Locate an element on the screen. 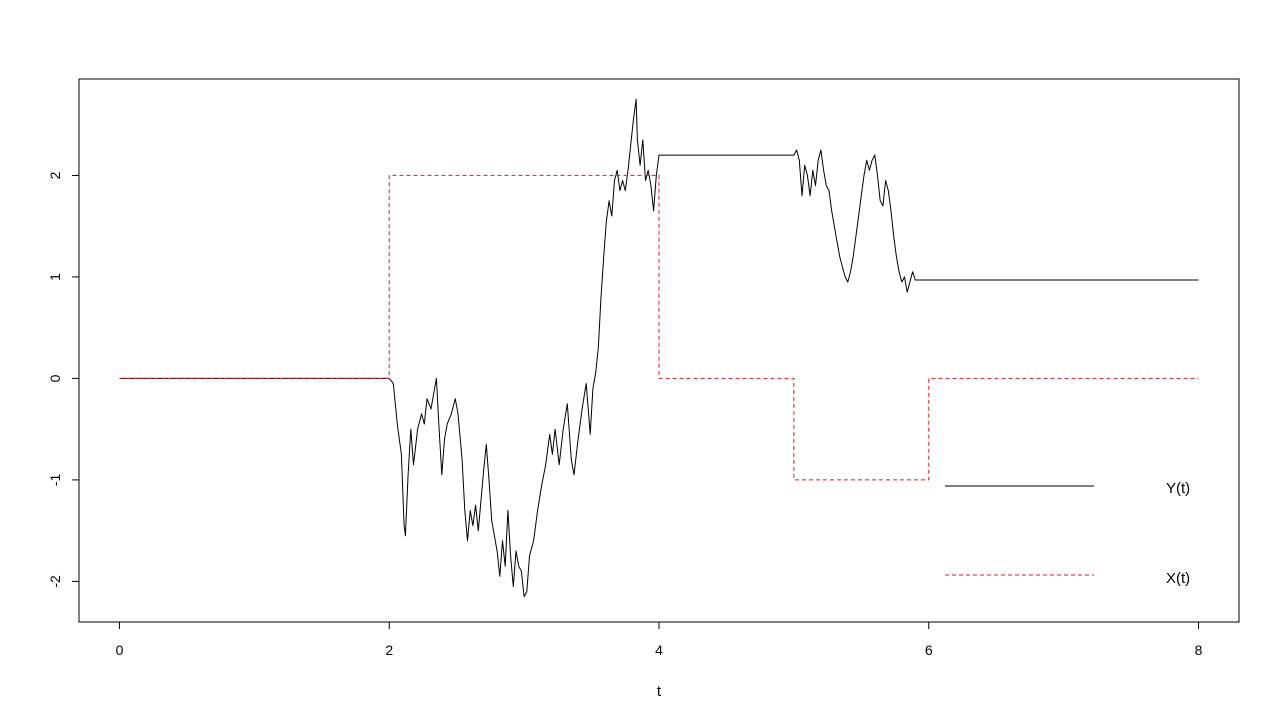 The width and height of the screenshot is (1280, 720). x-tick-label: 6 is located at coordinates (929, 650).